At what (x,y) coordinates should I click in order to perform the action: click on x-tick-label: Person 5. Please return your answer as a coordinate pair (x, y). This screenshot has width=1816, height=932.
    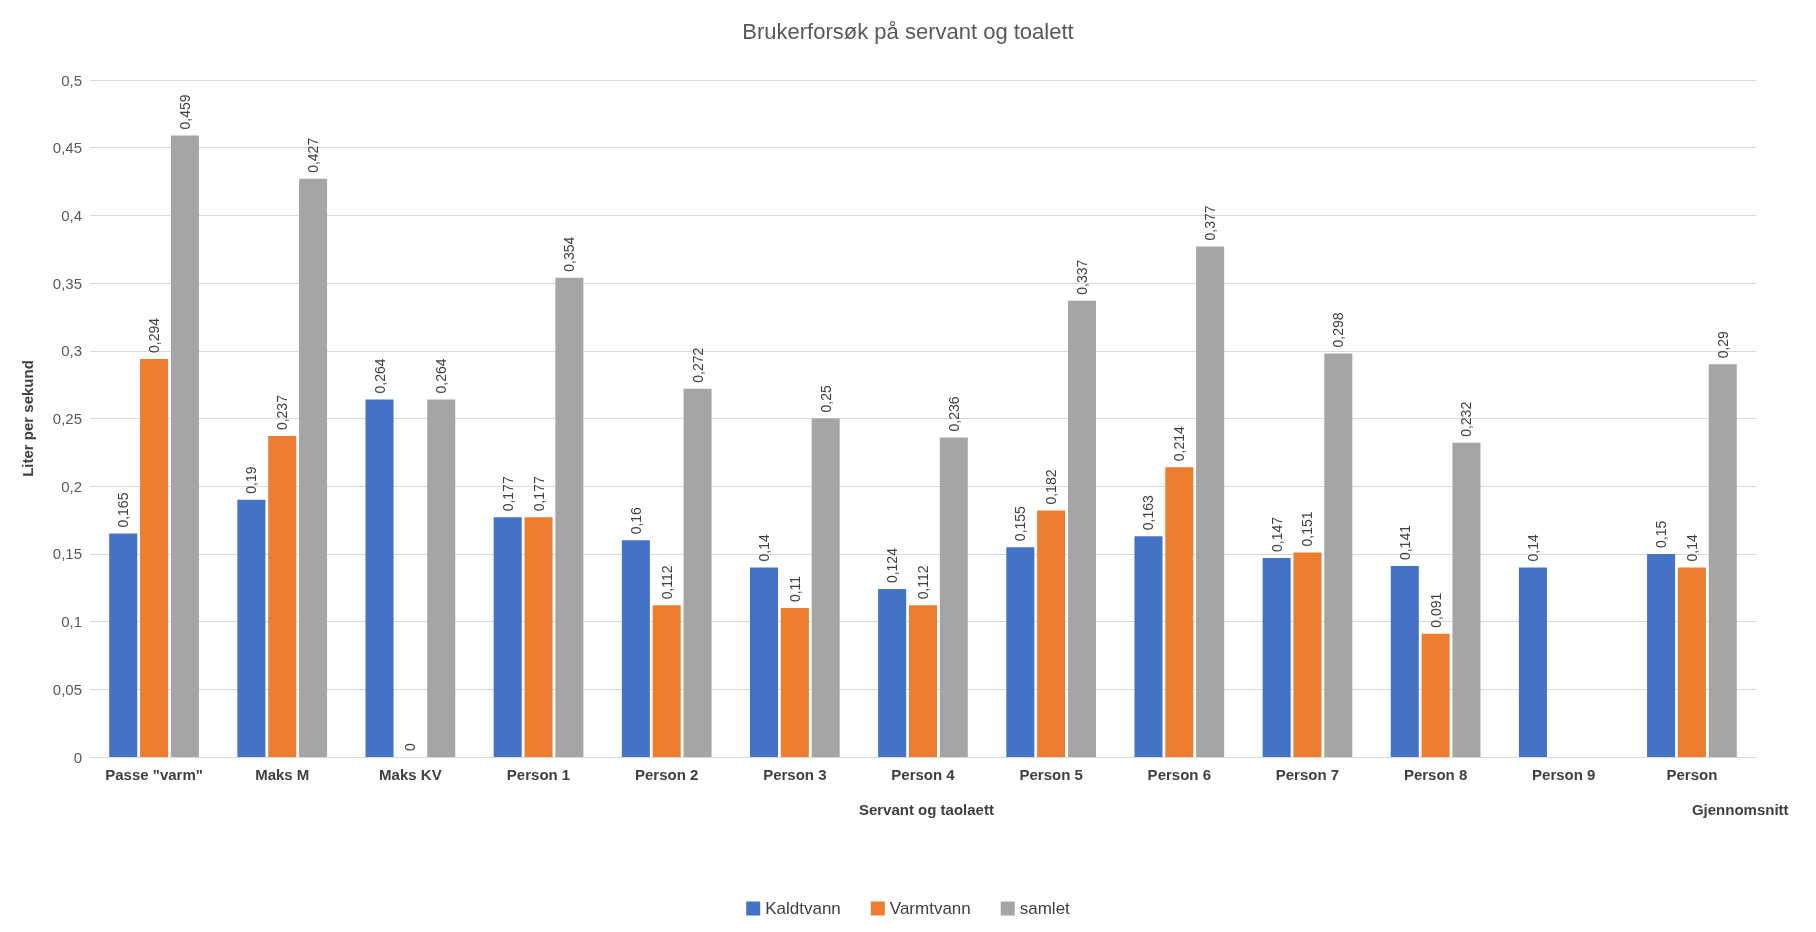
    Looking at the image, I should click on (1051, 774).